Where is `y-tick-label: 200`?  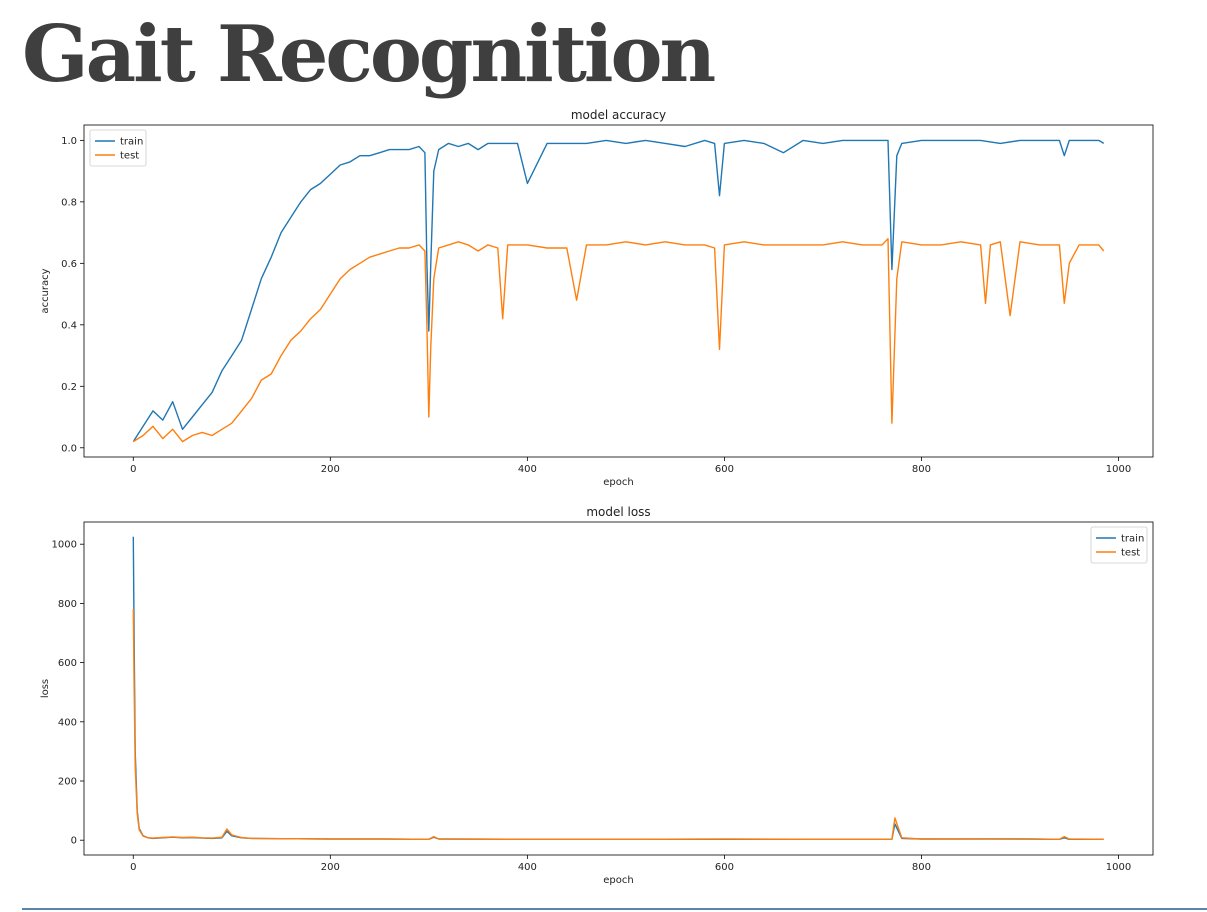 y-tick-label: 200 is located at coordinates (67, 782).